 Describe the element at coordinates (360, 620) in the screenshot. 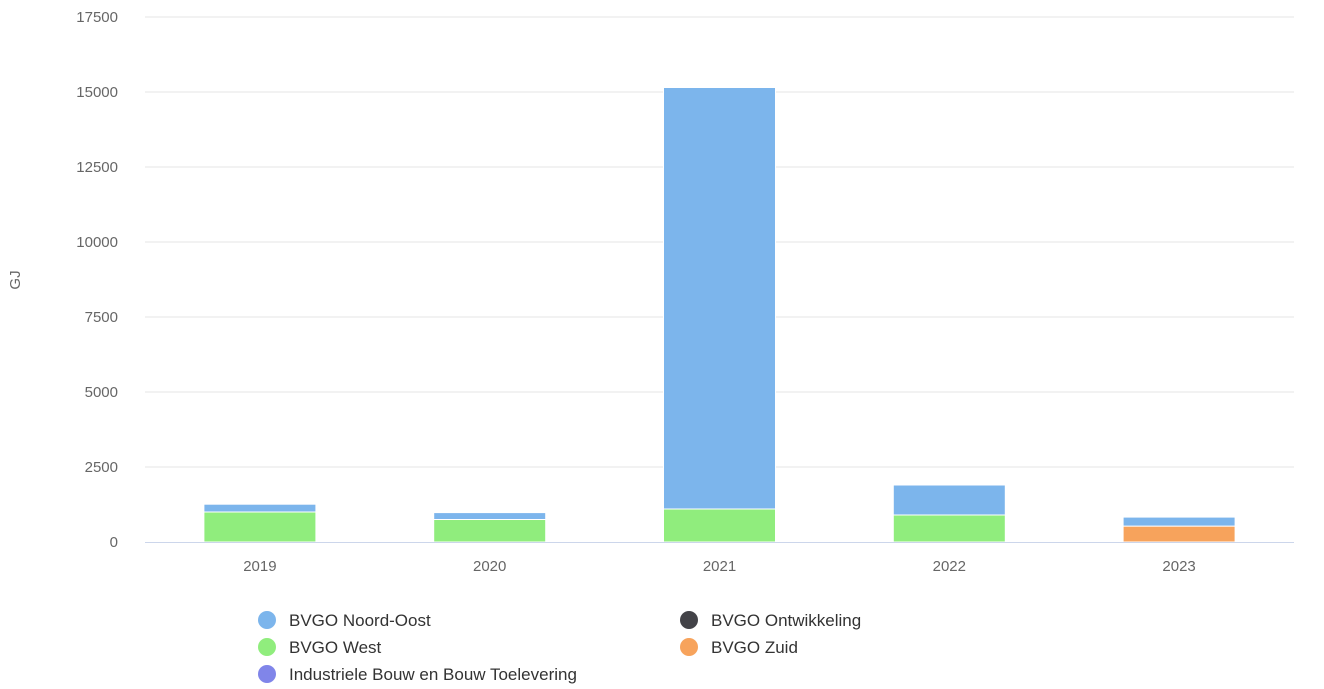

I see `legend-label: BVGO Noord-Oost` at that location.